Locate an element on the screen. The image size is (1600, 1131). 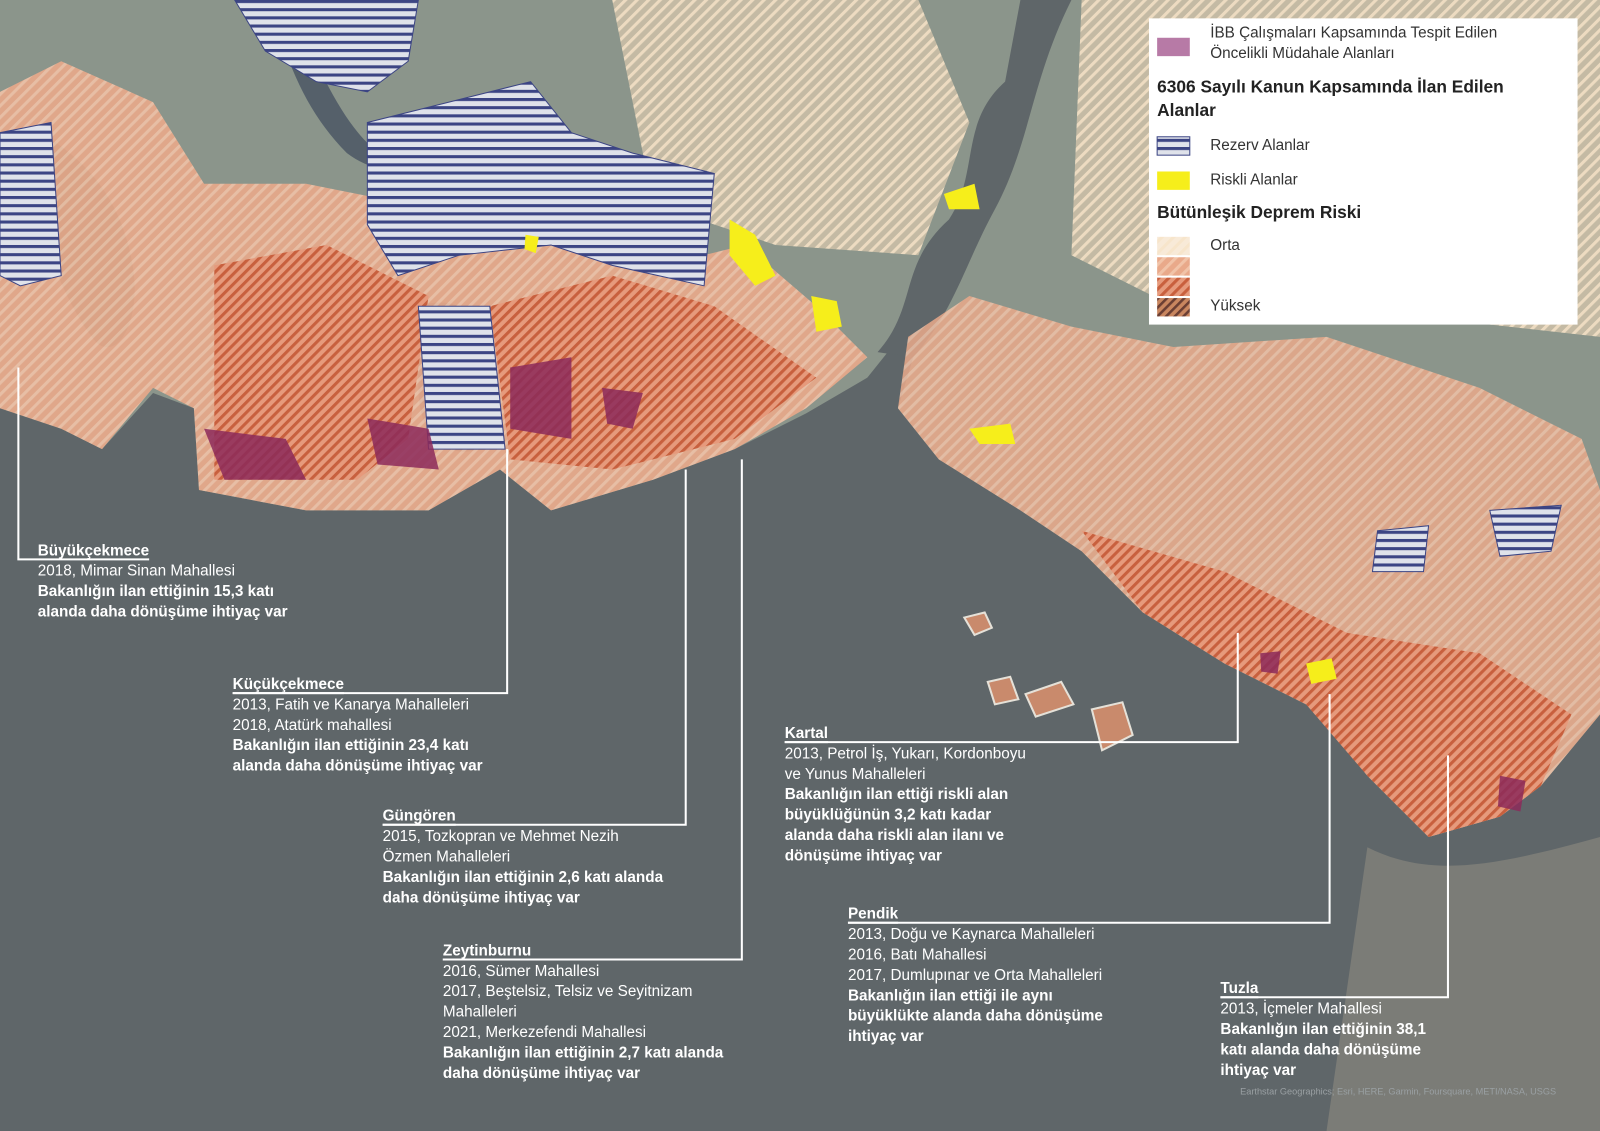
annotation-line: 2013, Doğu ve Kaynarca Mahalleleri is located at coordinates (971, 934).